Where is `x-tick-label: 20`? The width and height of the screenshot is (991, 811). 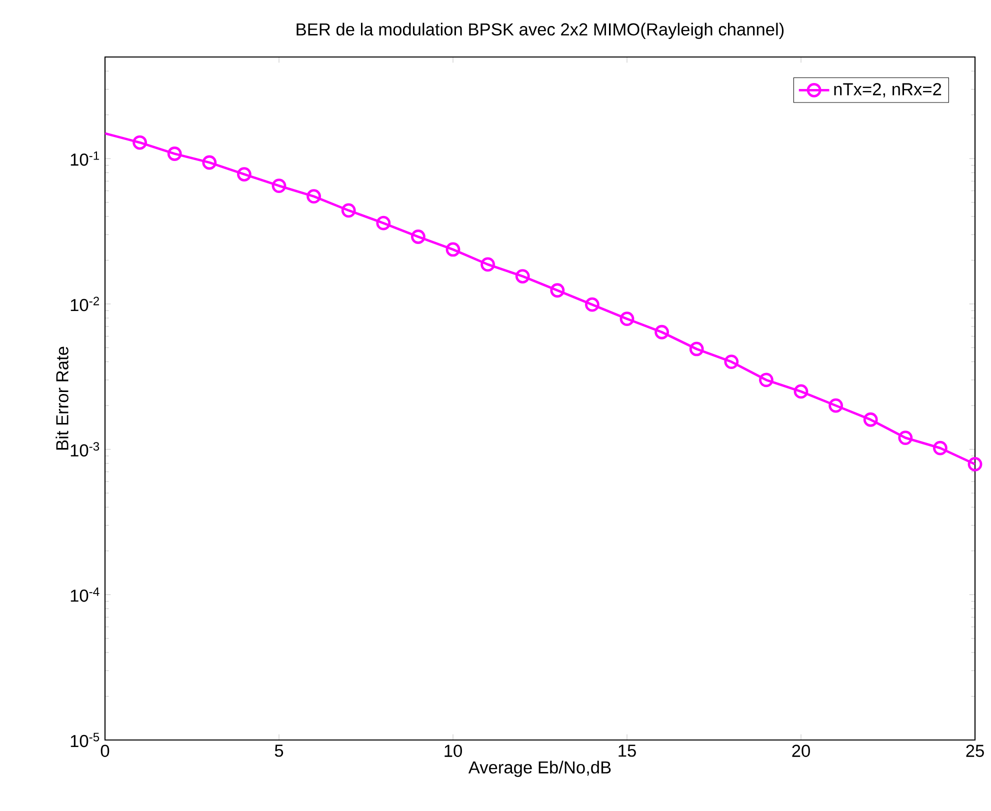
x-tick-label: 20 is located at coordinates (801, 750).